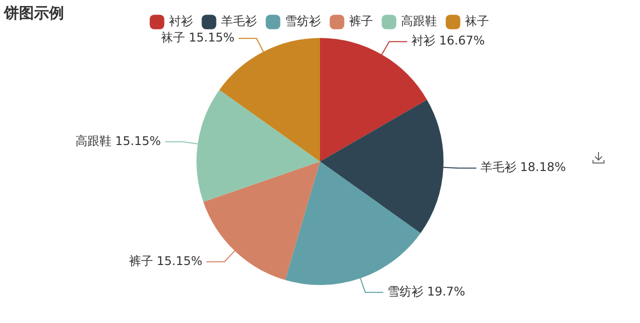 The height and width of the screenshot is (323, 640). Describe the element at coordinates (165, 261) in the screenshot. I see `category-label: 裤子 15.15%` at that location.